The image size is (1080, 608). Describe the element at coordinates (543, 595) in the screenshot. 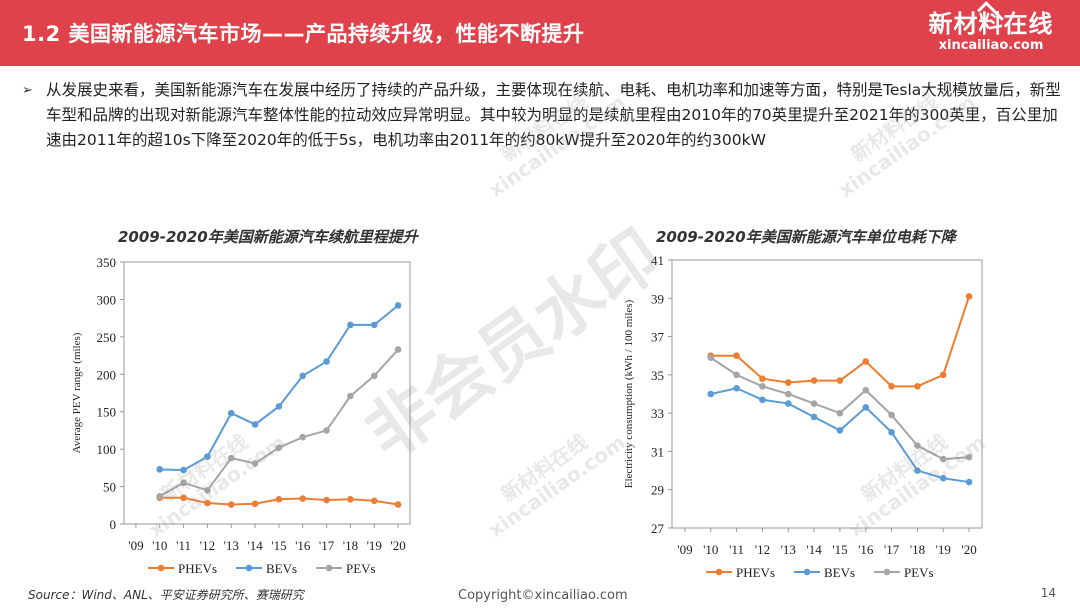

I see `copyright-text: Copyright©xincailiao.com` at that location.